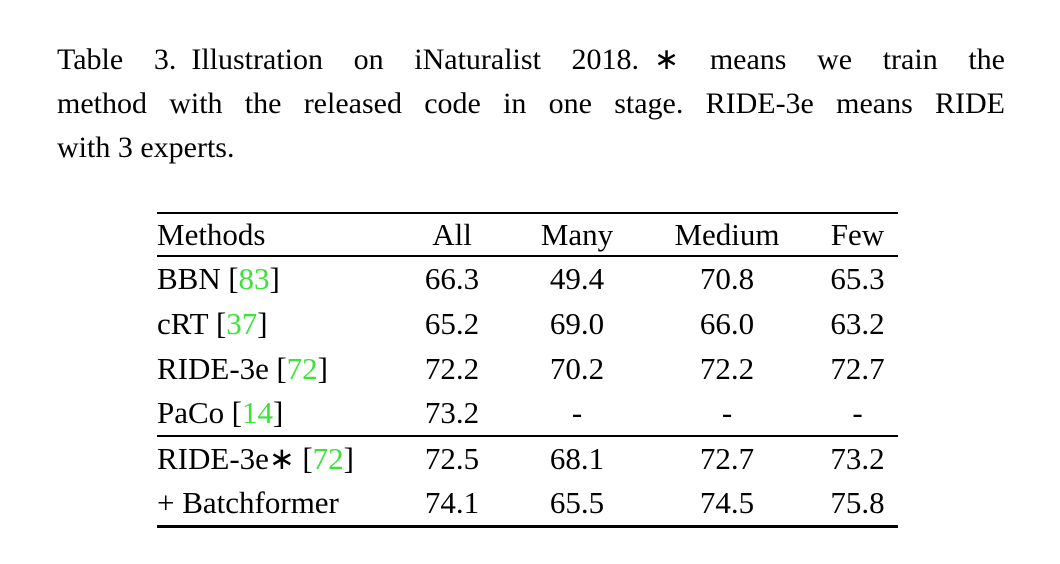 This screenshot has width=1060, height=564. What do you see at coordinates (577, 278) in the screenshot?
I see `value-many: 49.4` at bounding box center [577, 278].